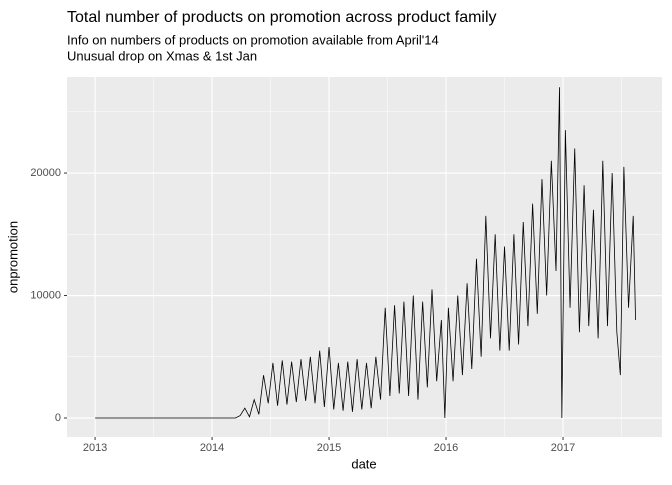  Describe the element at coordinates (95, 448) in the screenshot. I see `x-tick-label: 2013` at that location.